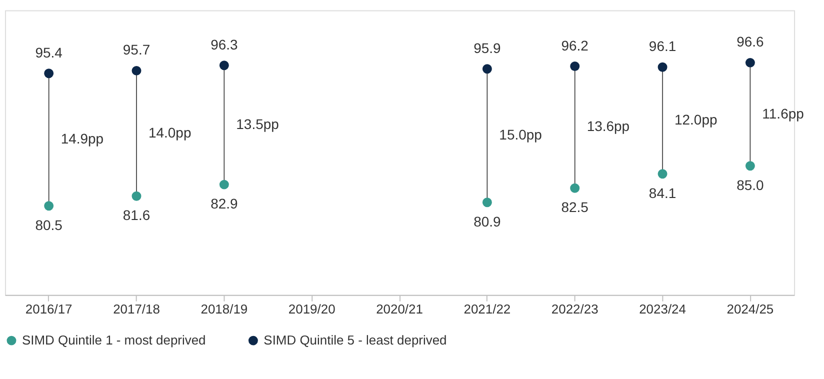 The image size is (824, 379). What do you see at coordinates (575, 207) in the screenshot?
I see `data-label: 82.5` at bounding box center [575, 207].